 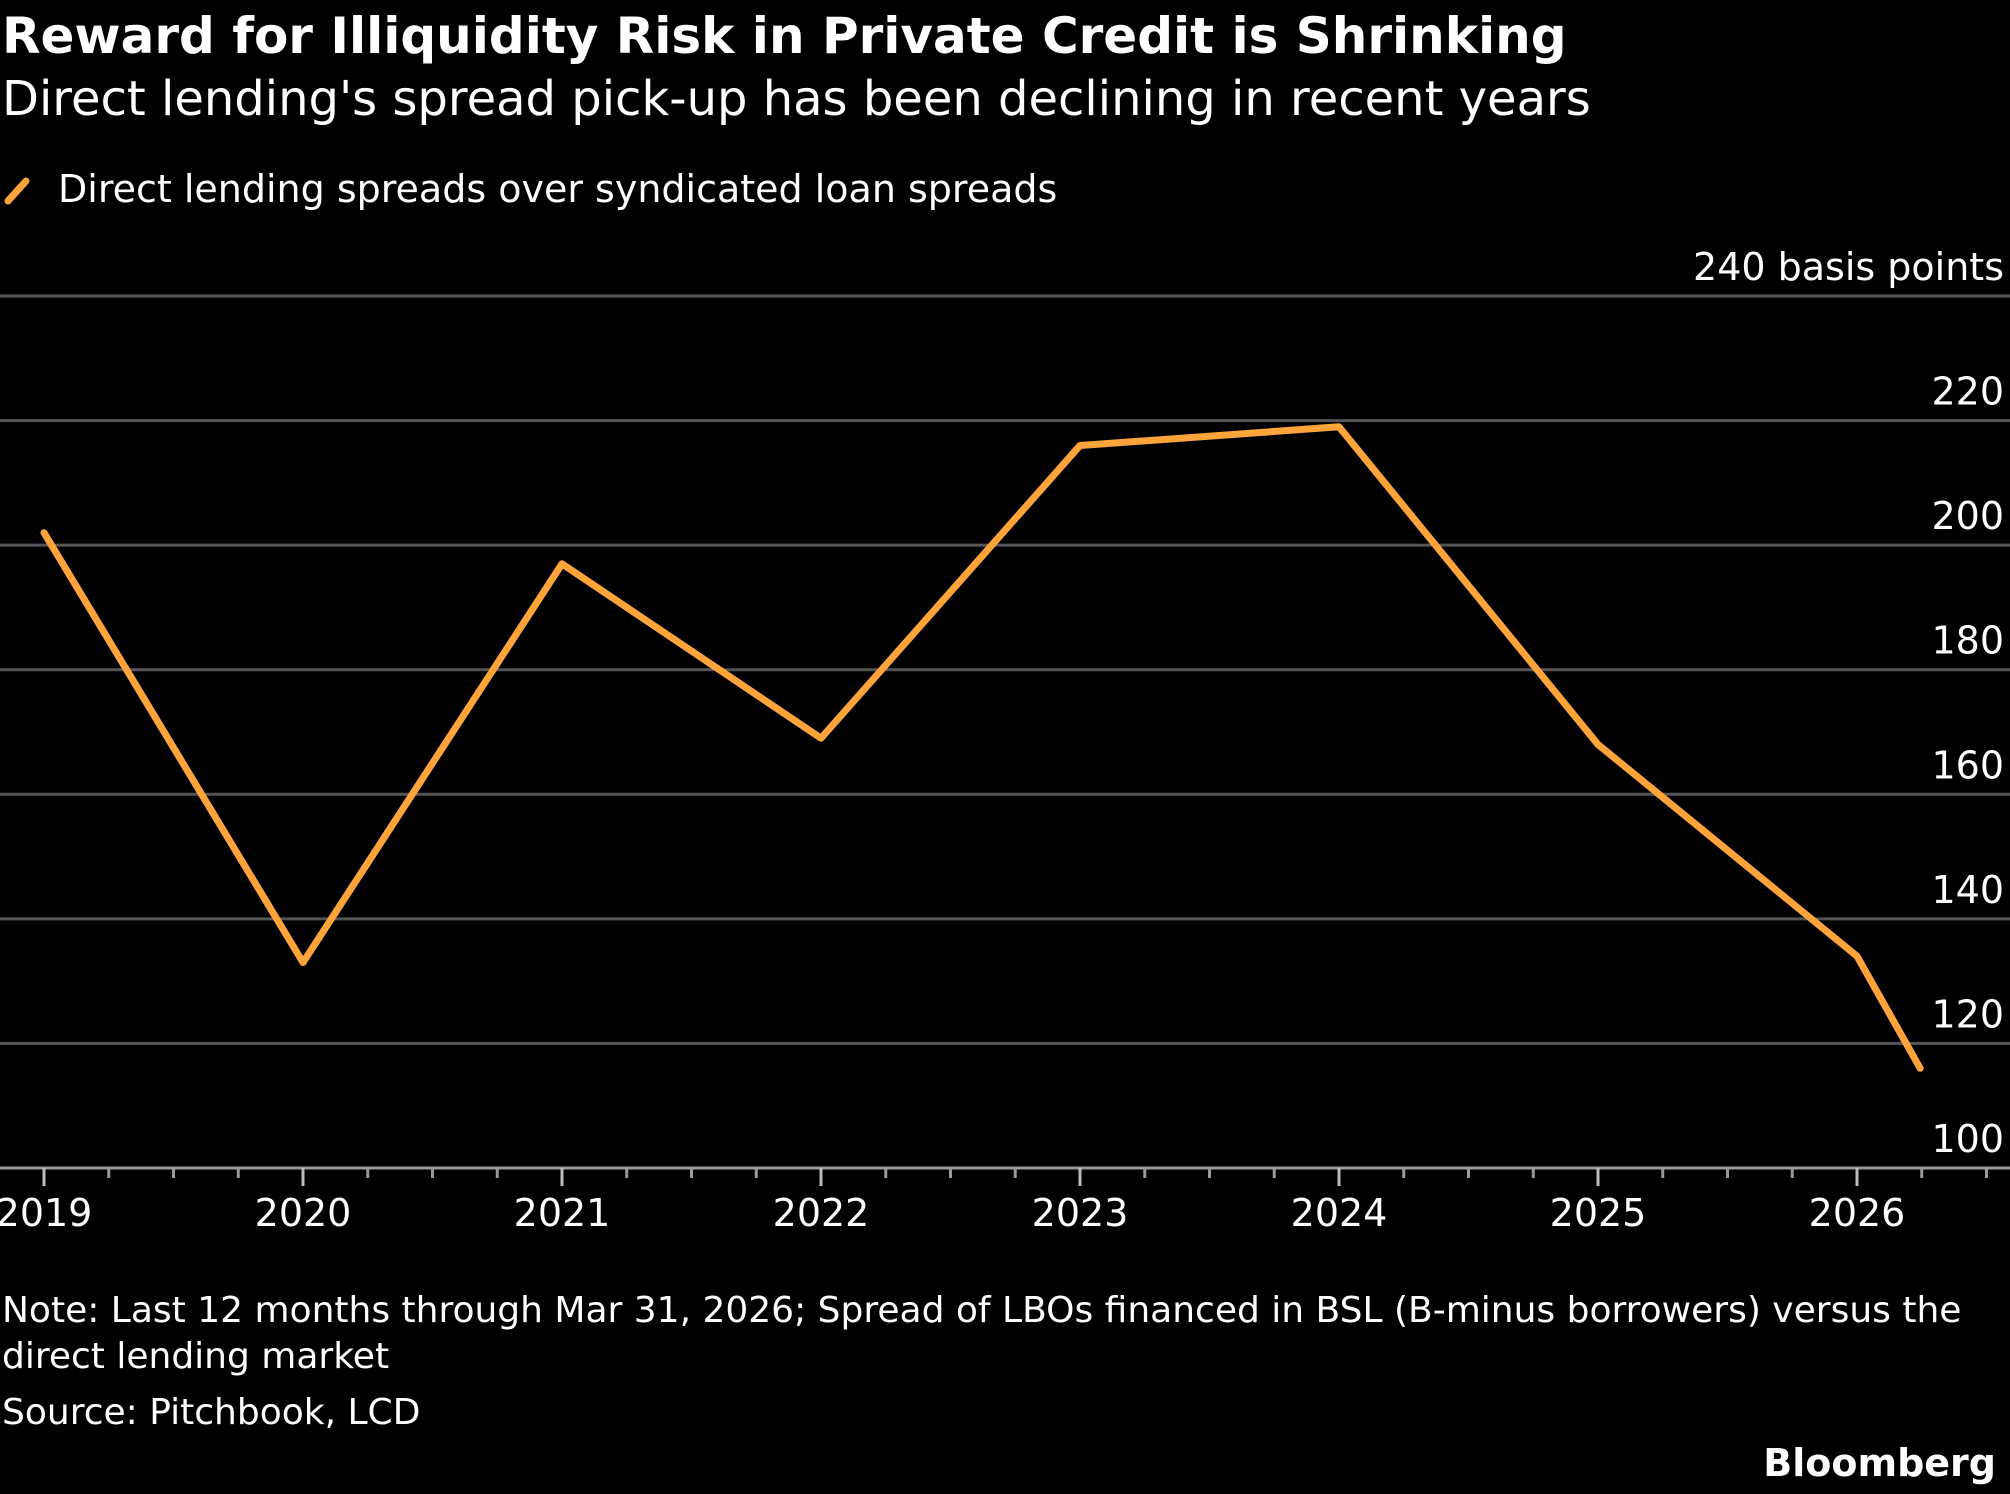 What do you see at coordinates (1879, 1463) in the screenshot?
I see `brand-logo: Bloomberg` at bounding box center [1879, 1463].